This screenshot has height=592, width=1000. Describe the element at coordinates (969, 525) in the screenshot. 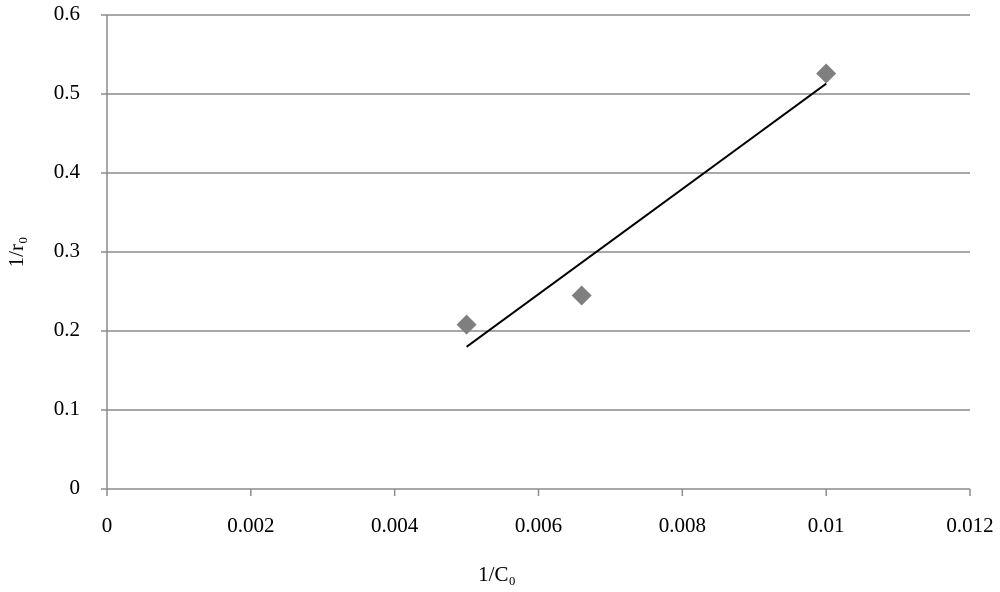

I see `x-tick-label: 0.012` at that location.